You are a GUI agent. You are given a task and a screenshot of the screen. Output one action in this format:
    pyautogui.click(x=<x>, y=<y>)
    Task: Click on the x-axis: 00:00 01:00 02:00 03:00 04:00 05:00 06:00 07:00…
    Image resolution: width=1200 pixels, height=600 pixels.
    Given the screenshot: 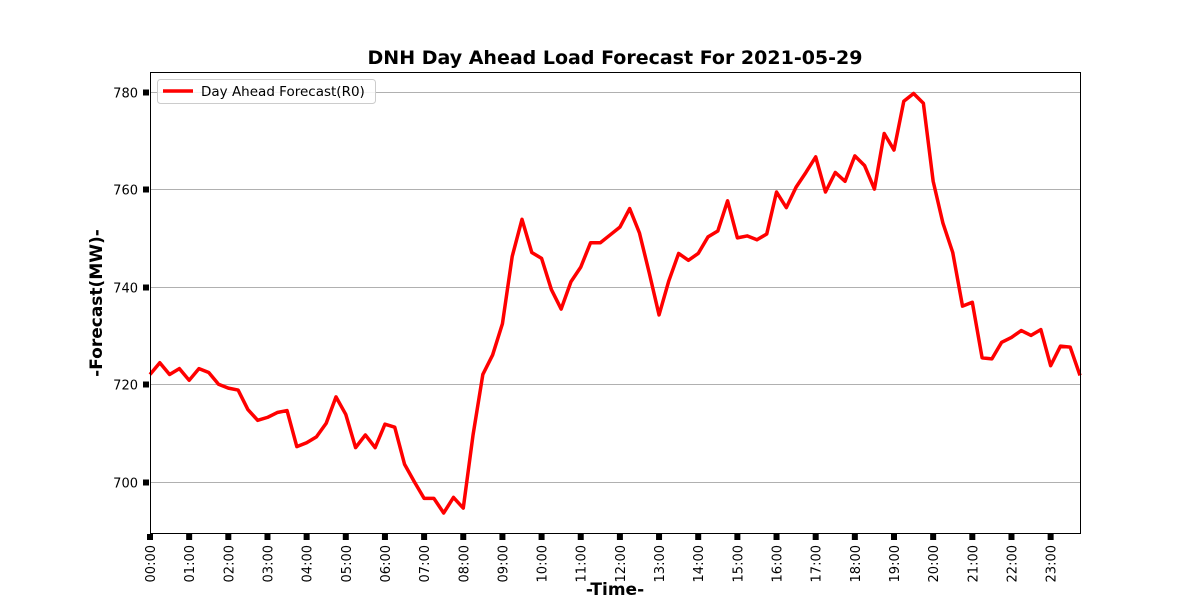 What is the action you would take?
    pyautogui.click(x=602, y=558)
    